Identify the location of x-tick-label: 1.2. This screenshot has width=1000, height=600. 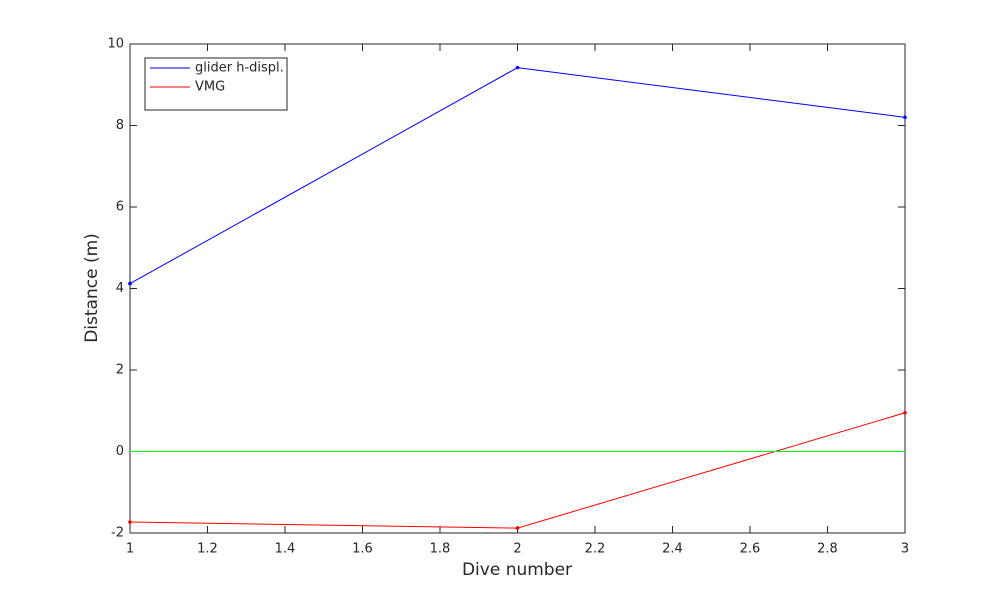
(207, 549).